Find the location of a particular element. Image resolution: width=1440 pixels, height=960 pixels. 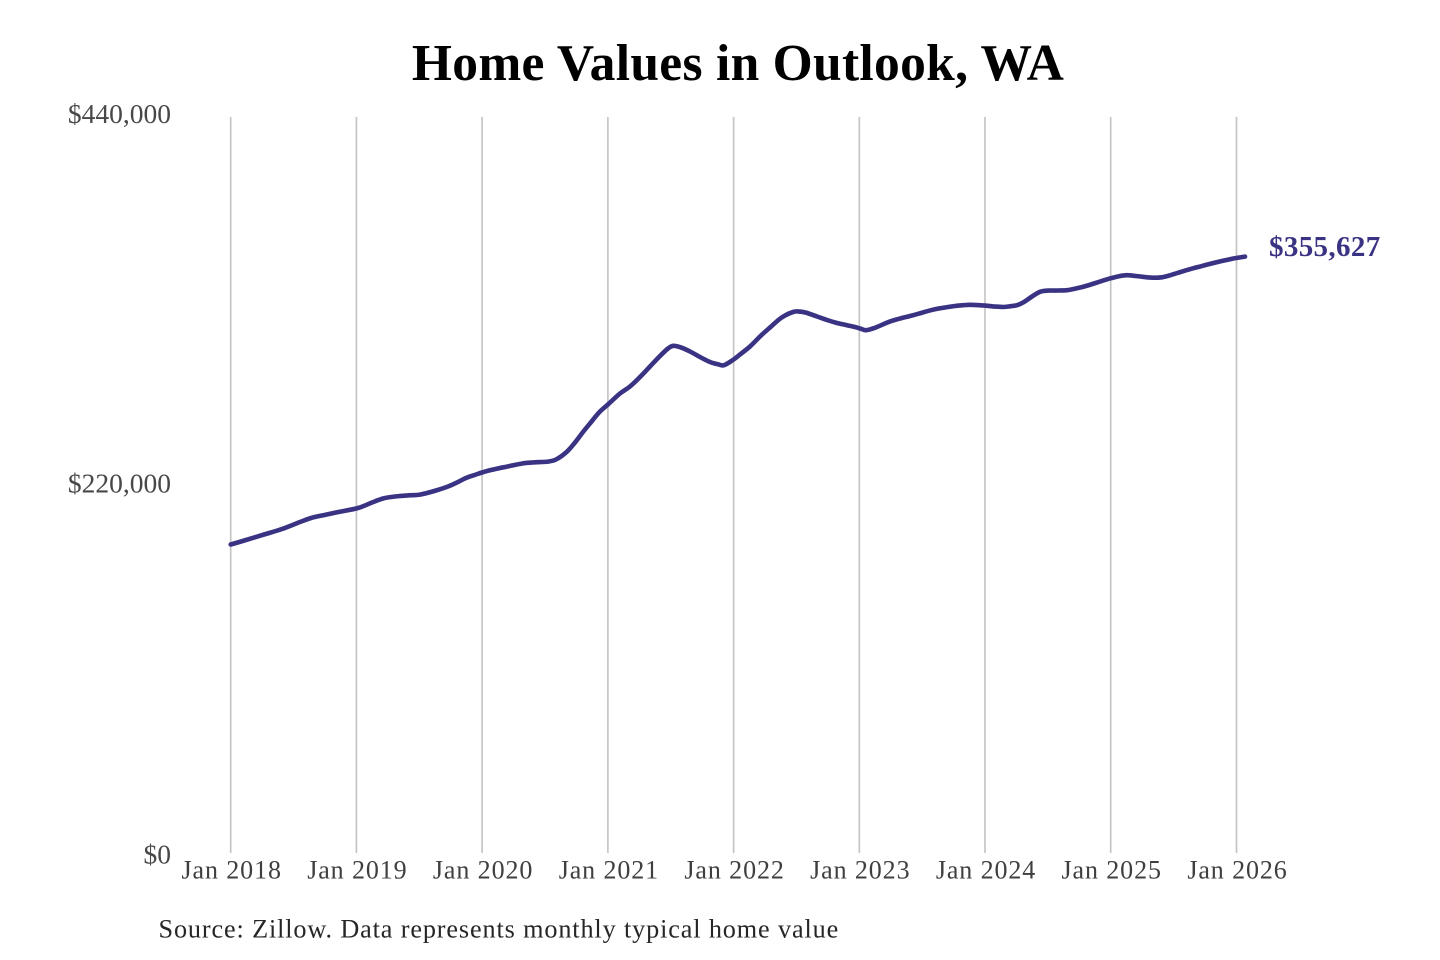

svg-text: Jan 2021 is located at coordinates (609, 870).